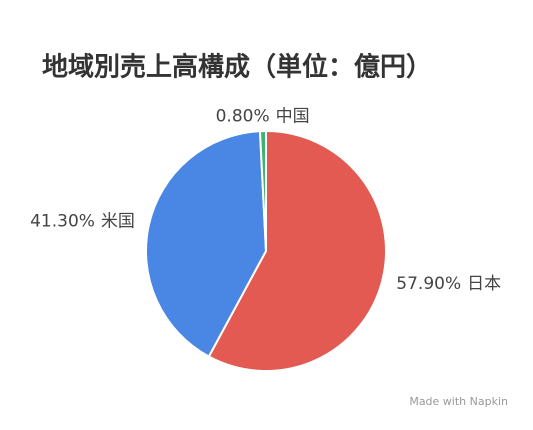  What do you see at coordinates (118, 221) in the screenshot?
I see `slice-category-label: 米国` at bounding box center [118, 221].